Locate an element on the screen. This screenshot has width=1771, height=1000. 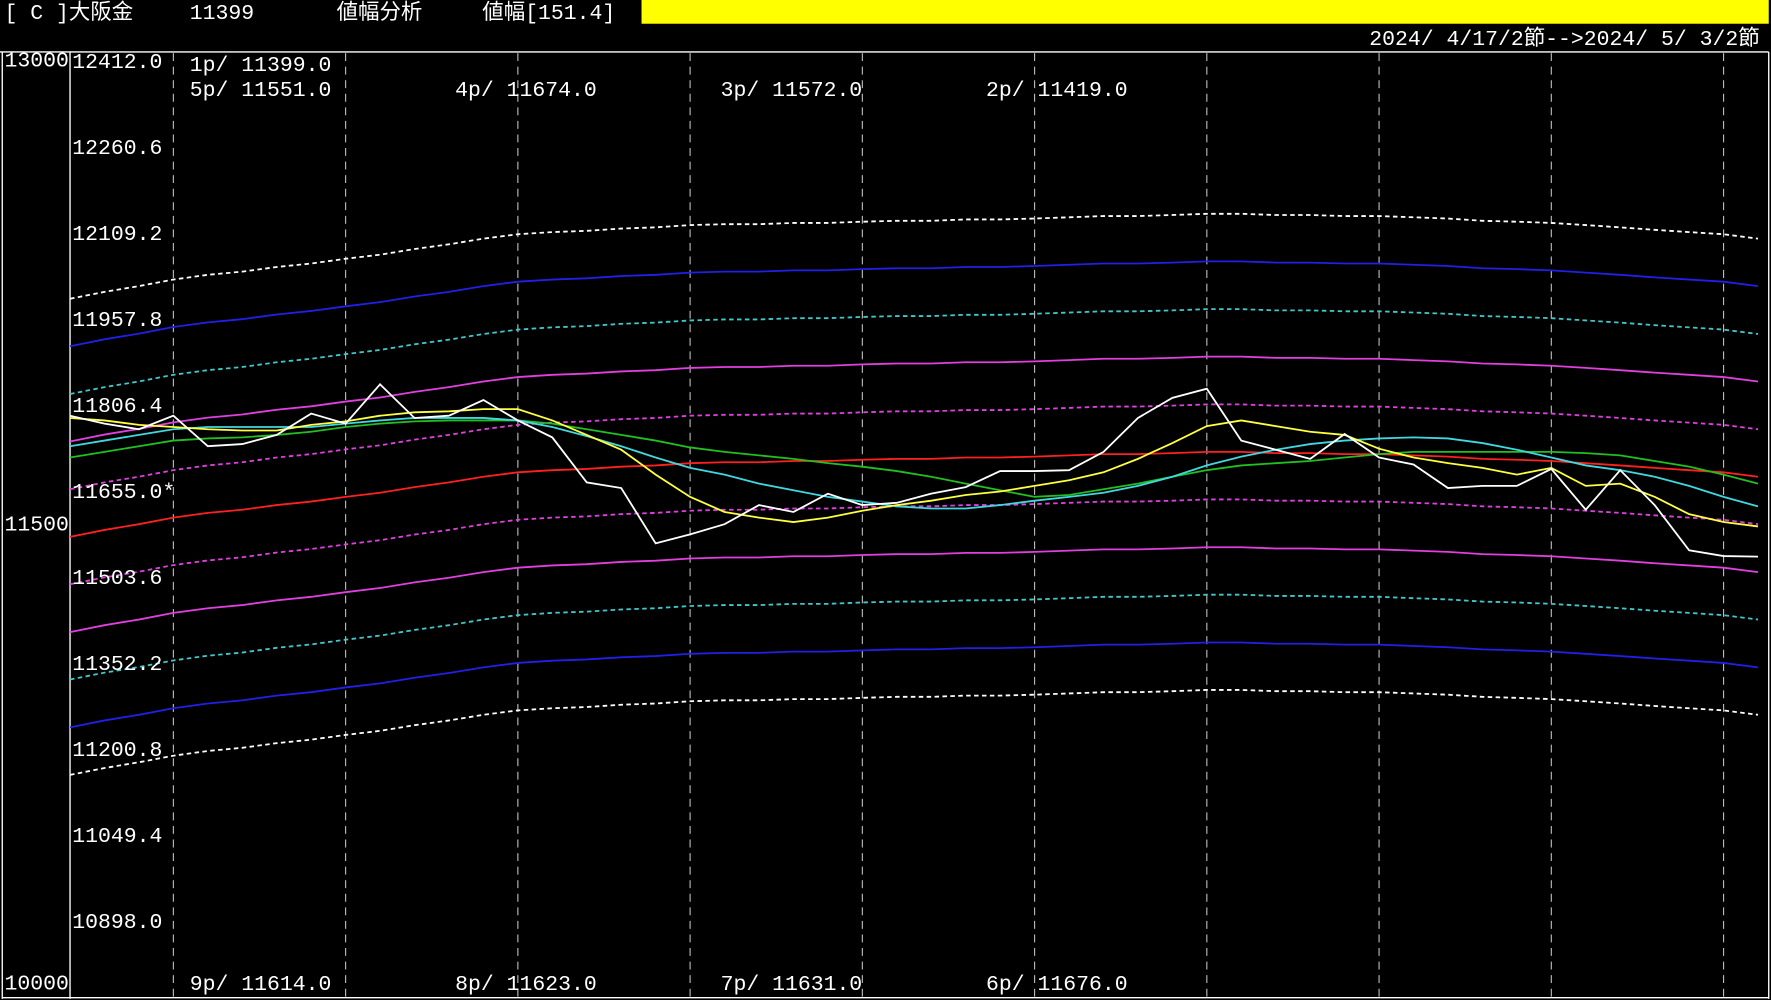
y2-tick-label: 12260.6 is located at coordinates (117, 149).